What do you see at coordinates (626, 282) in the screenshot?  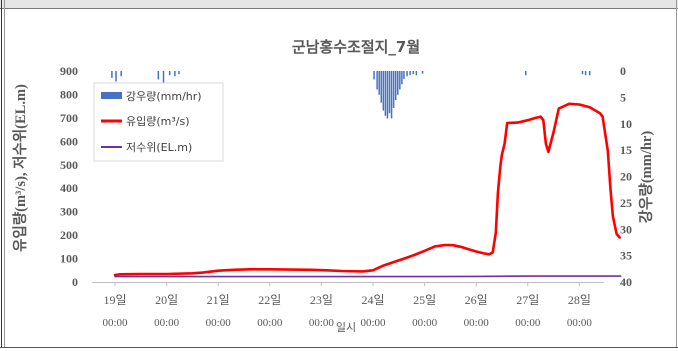 I see `y-axis-right-tick-label: 40` at bounding box center [626, 282].